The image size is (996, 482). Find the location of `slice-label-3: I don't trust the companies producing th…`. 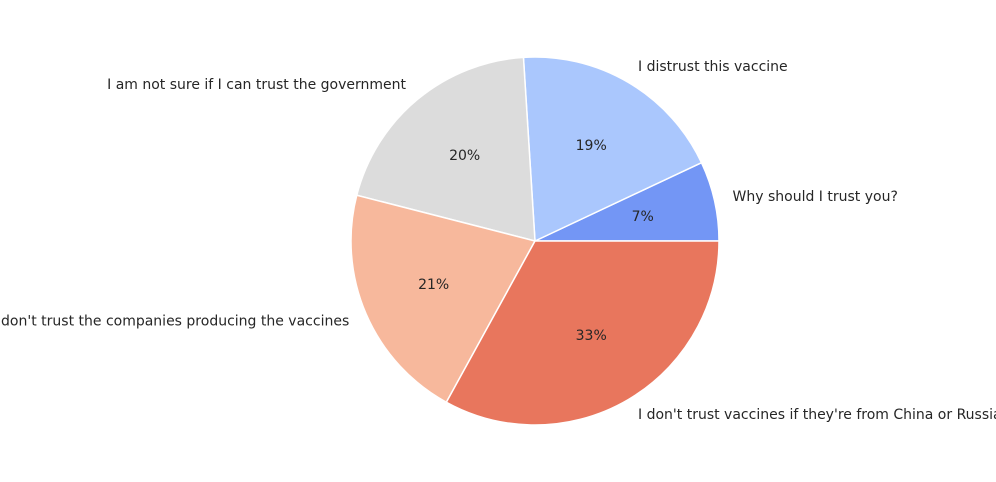

slice-label-3: I don't trust the companies producing th… is located at coordinates (174, 321).